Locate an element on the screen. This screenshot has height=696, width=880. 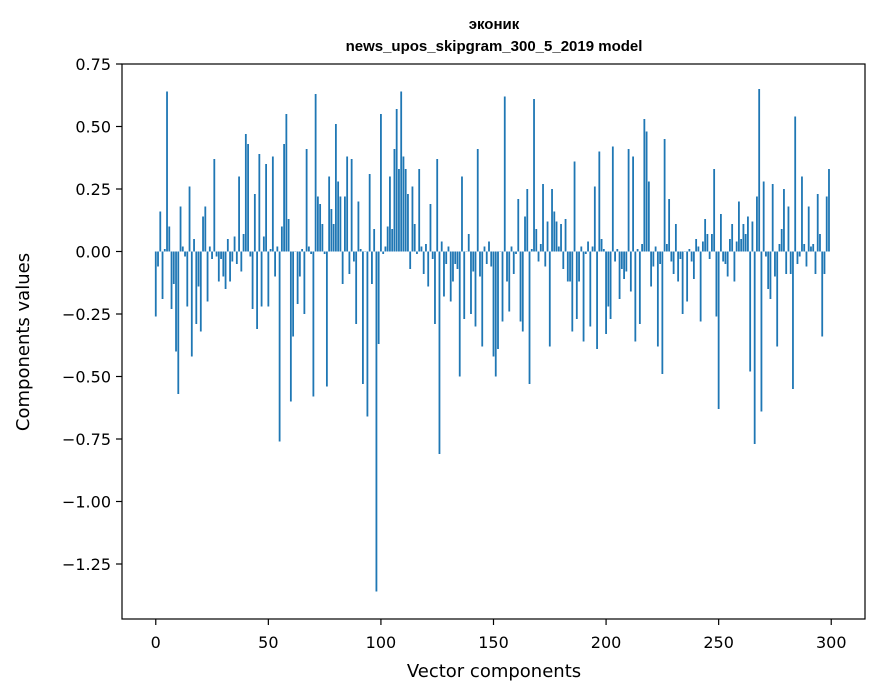
x-tick-label: 250 is located at coordinates (718, 642).